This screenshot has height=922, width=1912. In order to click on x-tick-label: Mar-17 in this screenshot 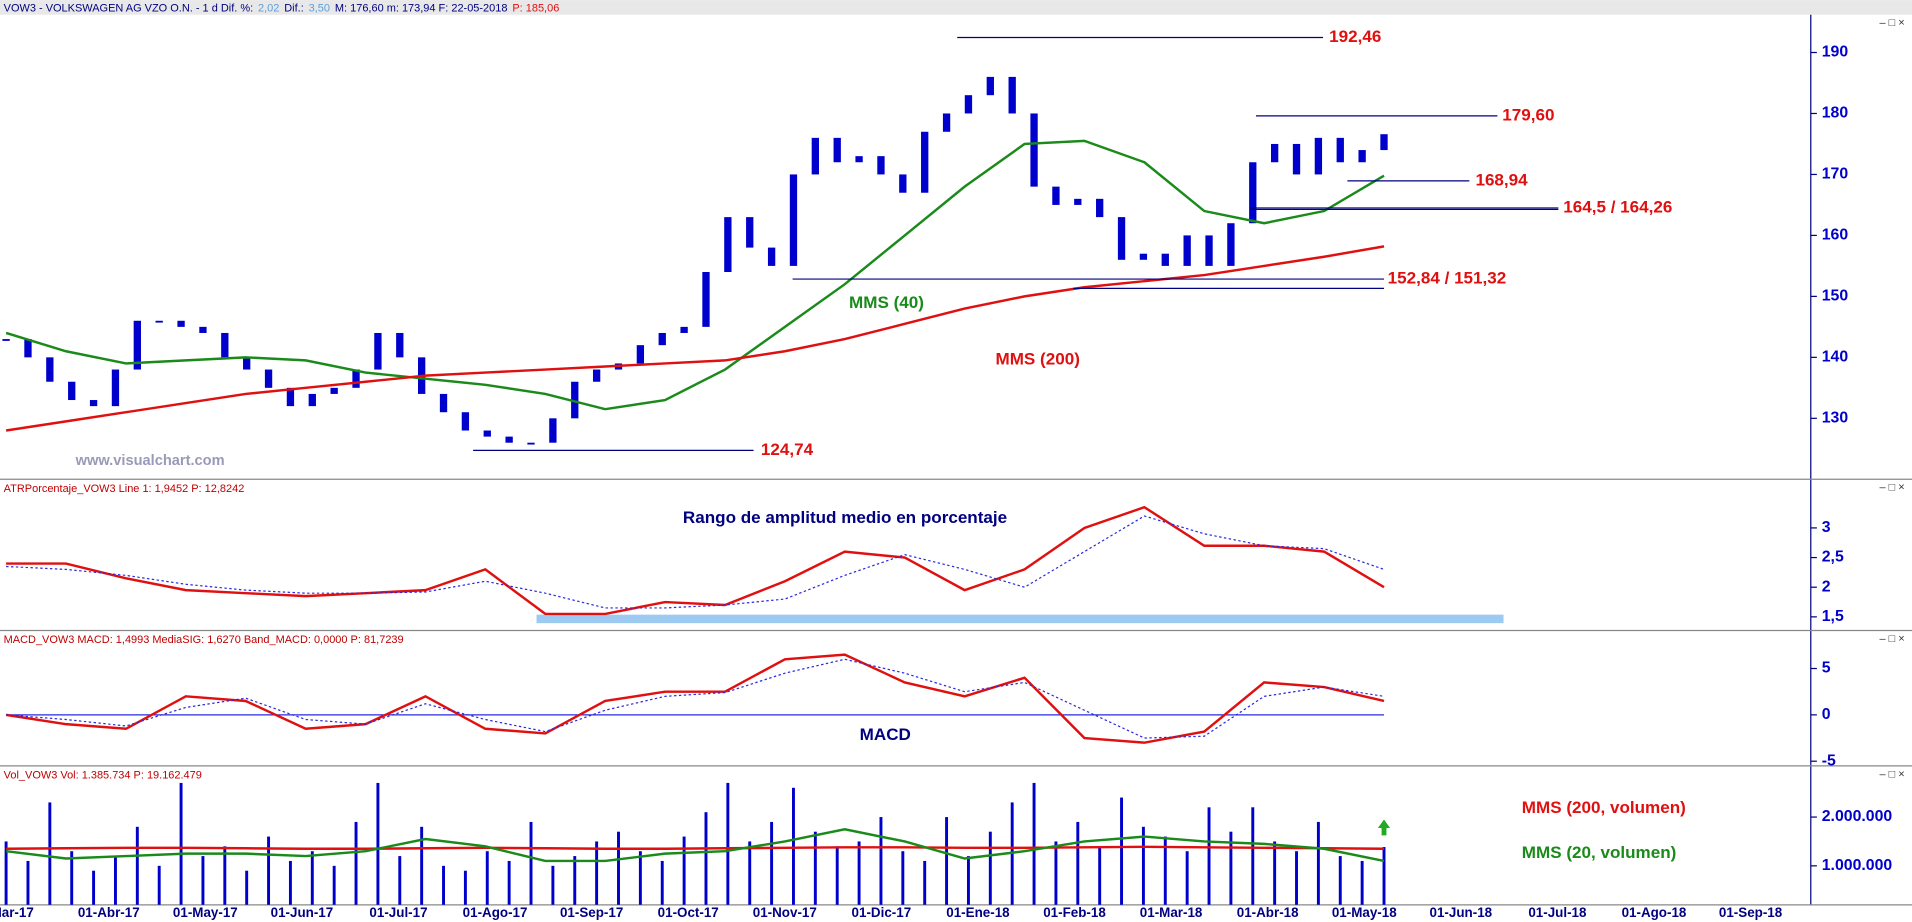, I will do `click(17, 912)`.